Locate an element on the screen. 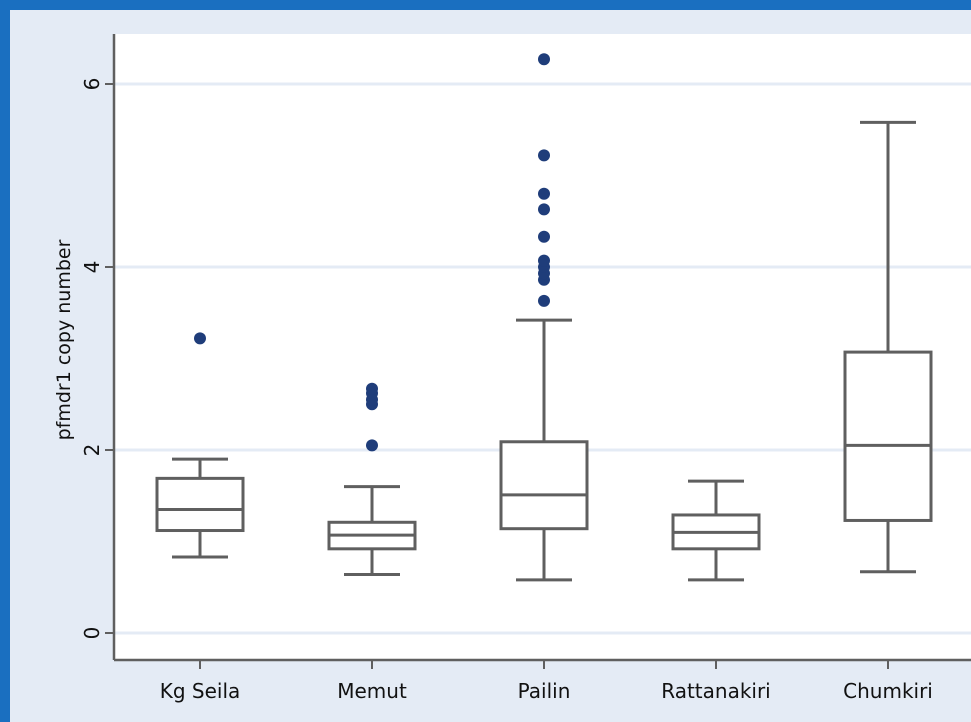 This screenshot has height=722, width=971. x-tick-label: Rattanakiri is located at coordinates (716, 691).